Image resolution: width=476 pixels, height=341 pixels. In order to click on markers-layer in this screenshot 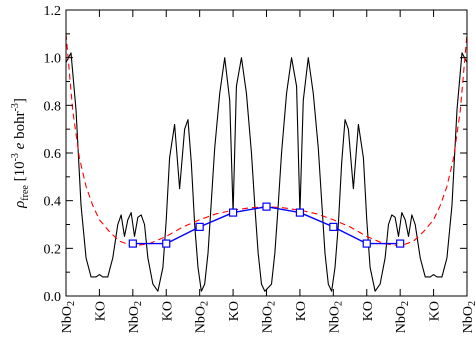, I will do `click(266, 225)`.